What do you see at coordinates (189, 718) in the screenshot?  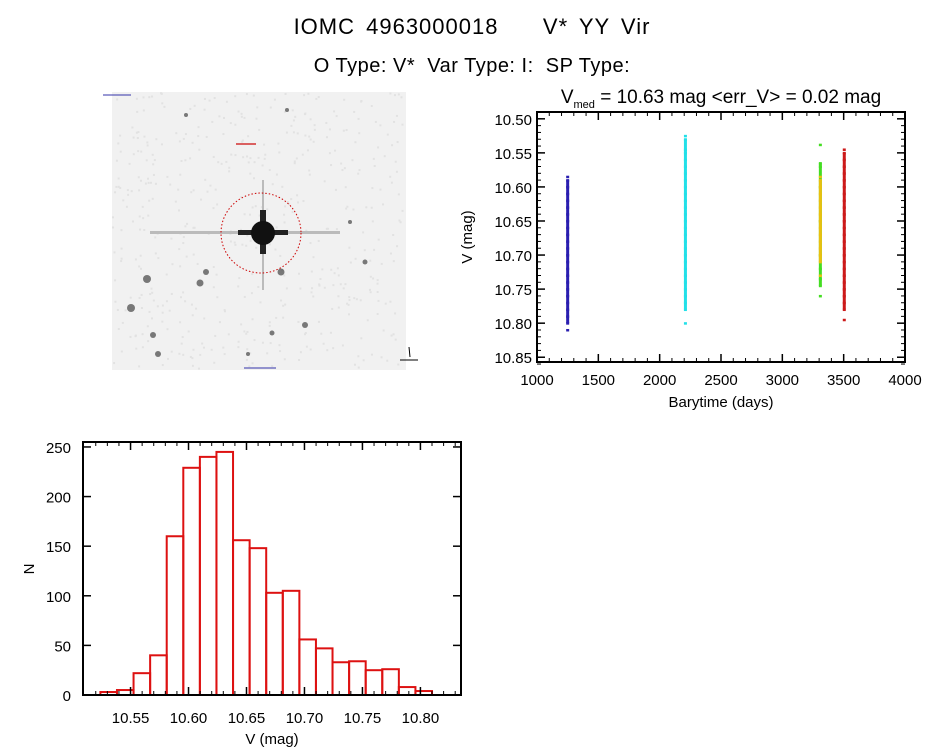 I see `x-tick-label: 10.60` at bounding box center [189, 718].